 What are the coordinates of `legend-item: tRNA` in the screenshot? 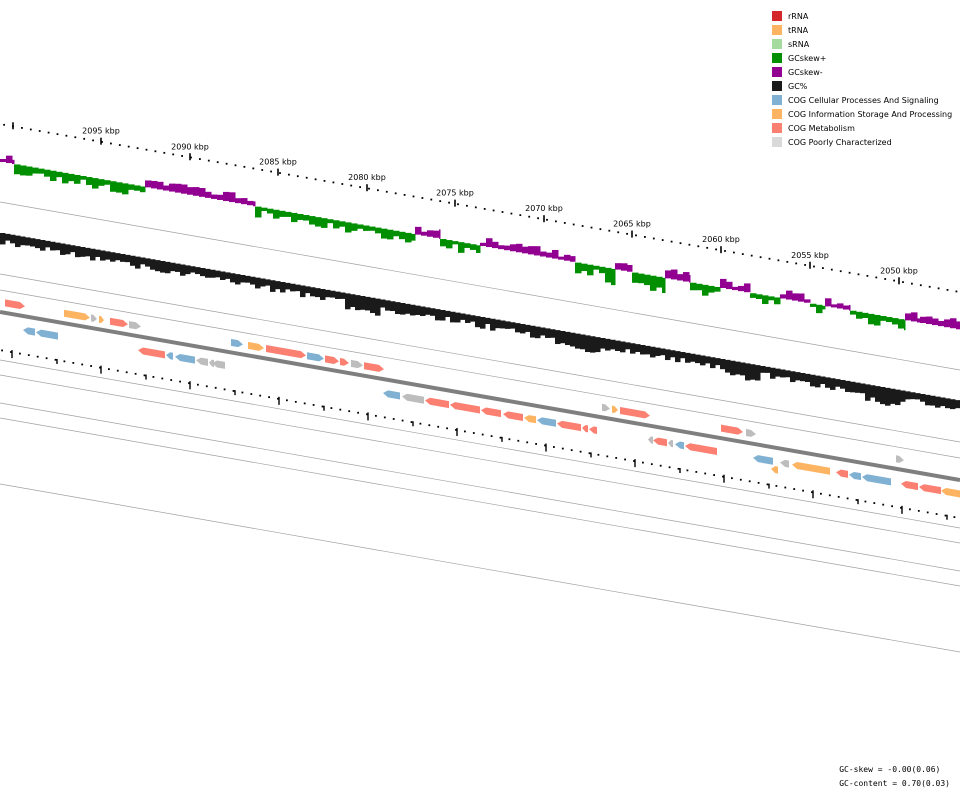 It's located at (862, 30).